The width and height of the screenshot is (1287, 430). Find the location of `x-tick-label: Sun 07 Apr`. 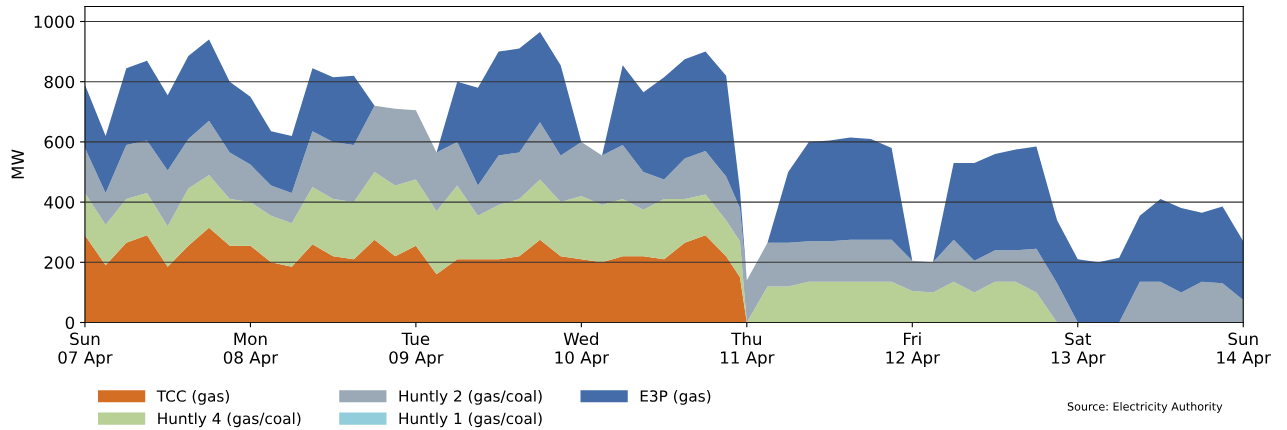

x-tick-label: Sun 07 Apr is located at coordinates (85, 350).